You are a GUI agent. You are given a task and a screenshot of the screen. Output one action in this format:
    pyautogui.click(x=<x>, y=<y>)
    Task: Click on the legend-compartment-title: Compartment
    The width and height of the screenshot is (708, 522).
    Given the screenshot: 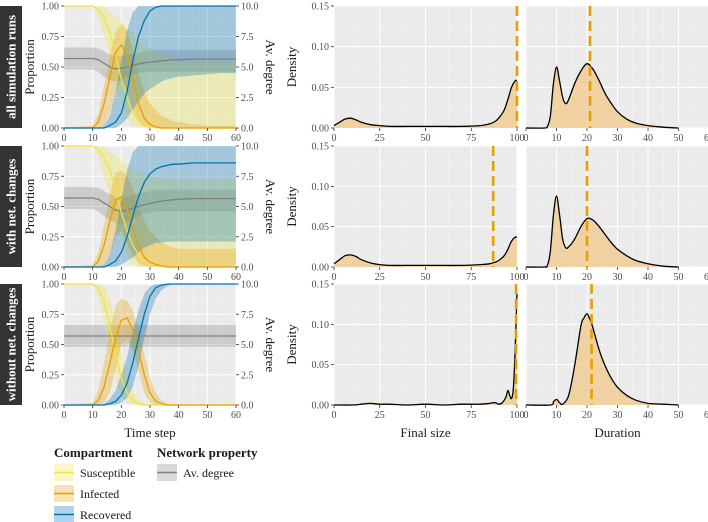 What is the action you would take?
    pyautogui.click(x=93, y=452)
    